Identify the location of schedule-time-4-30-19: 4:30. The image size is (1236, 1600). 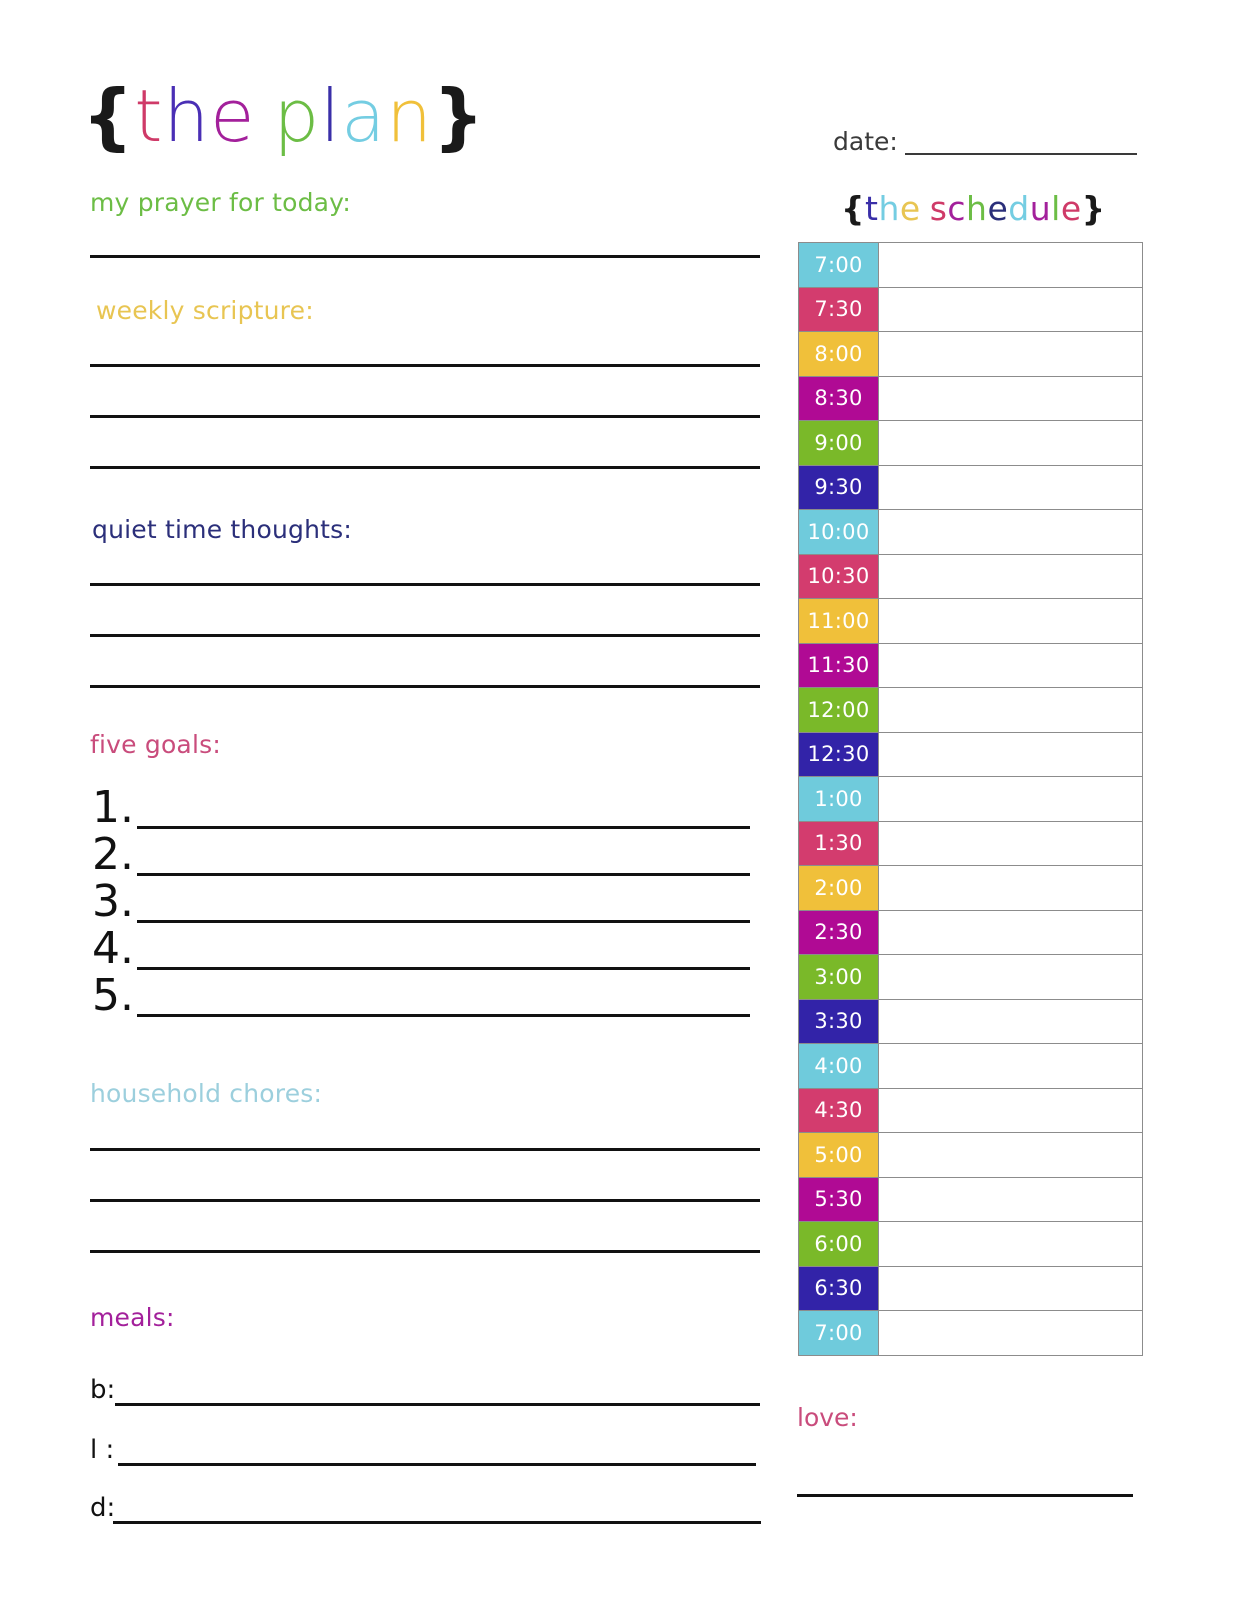
(838, 1110).